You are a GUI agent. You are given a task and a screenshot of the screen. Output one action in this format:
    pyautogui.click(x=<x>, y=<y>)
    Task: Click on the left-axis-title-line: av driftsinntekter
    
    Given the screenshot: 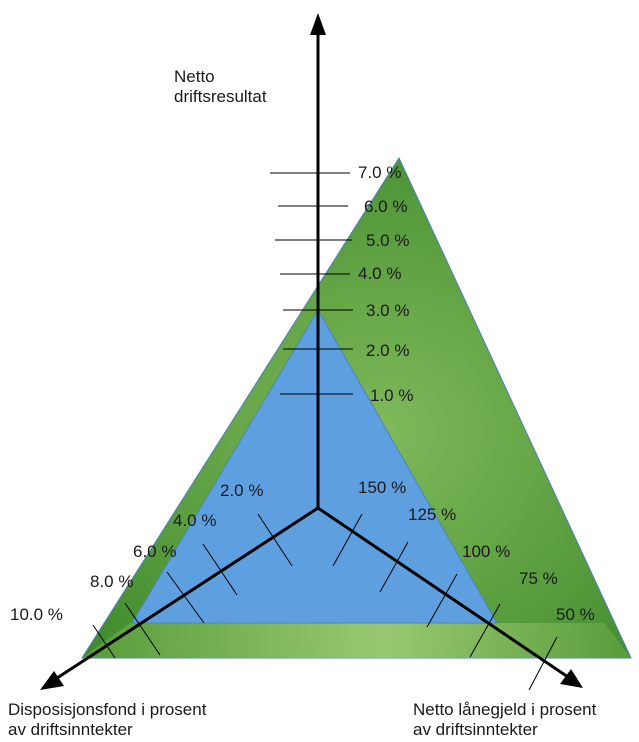 What is the action you would take?
    pyautogui.click(x=70, y=729)
    